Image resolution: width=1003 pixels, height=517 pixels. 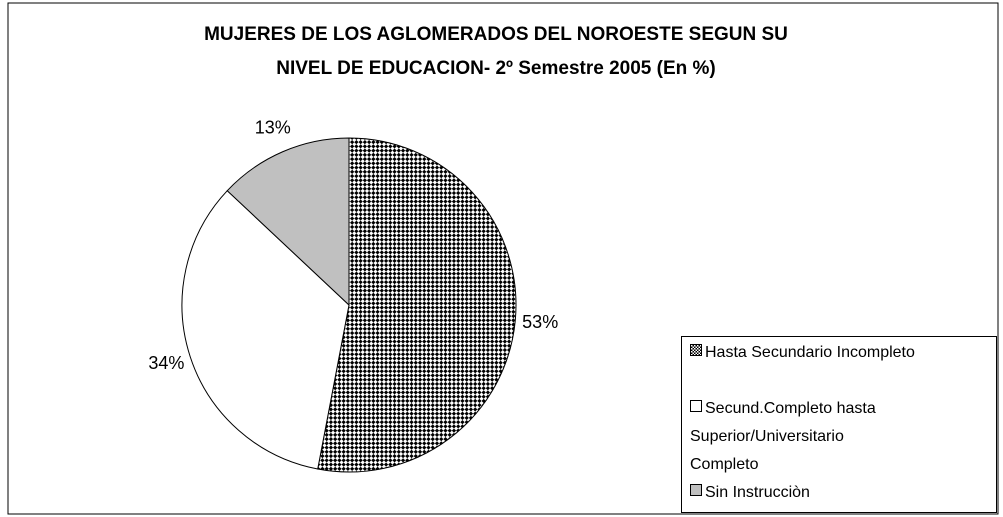 I want to click on legend-item: Sin Instrucciòn, so click(x=840, y=493).